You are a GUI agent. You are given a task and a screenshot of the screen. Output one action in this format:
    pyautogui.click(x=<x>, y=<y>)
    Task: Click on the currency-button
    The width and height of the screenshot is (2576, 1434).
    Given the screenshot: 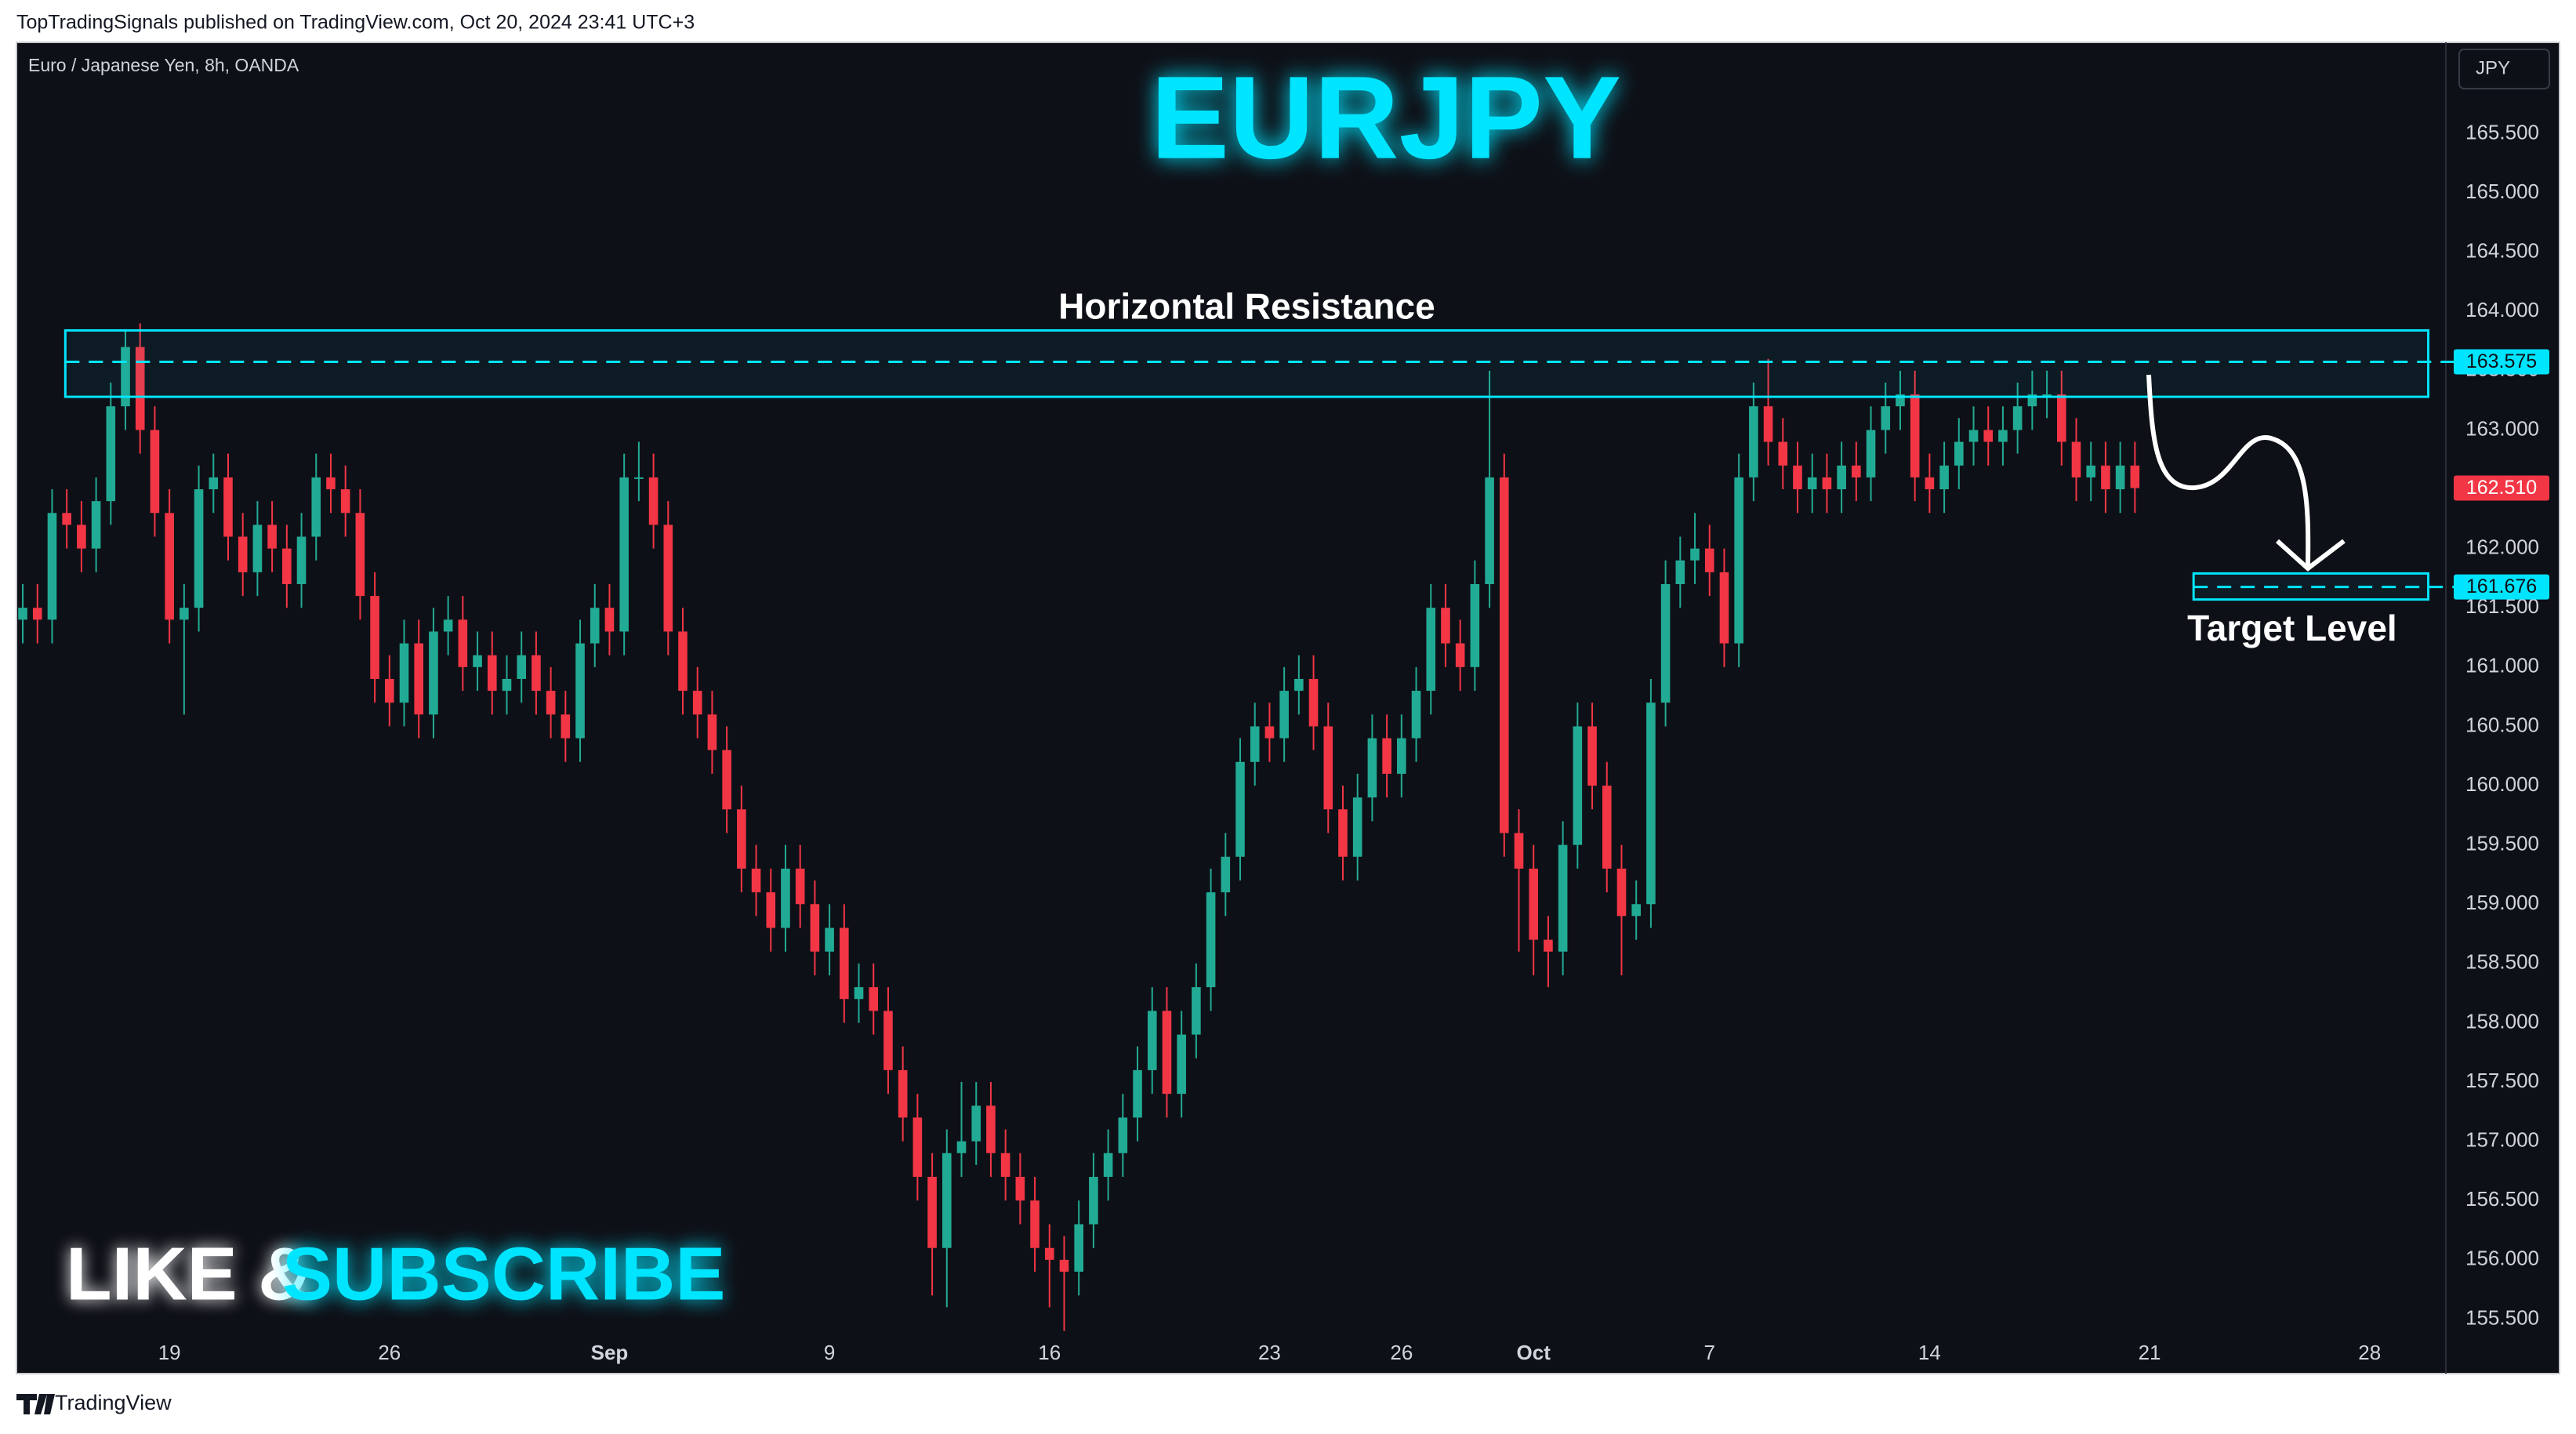 What is the action you would take?
    pyautogui.click(x=2504, y=69)
    